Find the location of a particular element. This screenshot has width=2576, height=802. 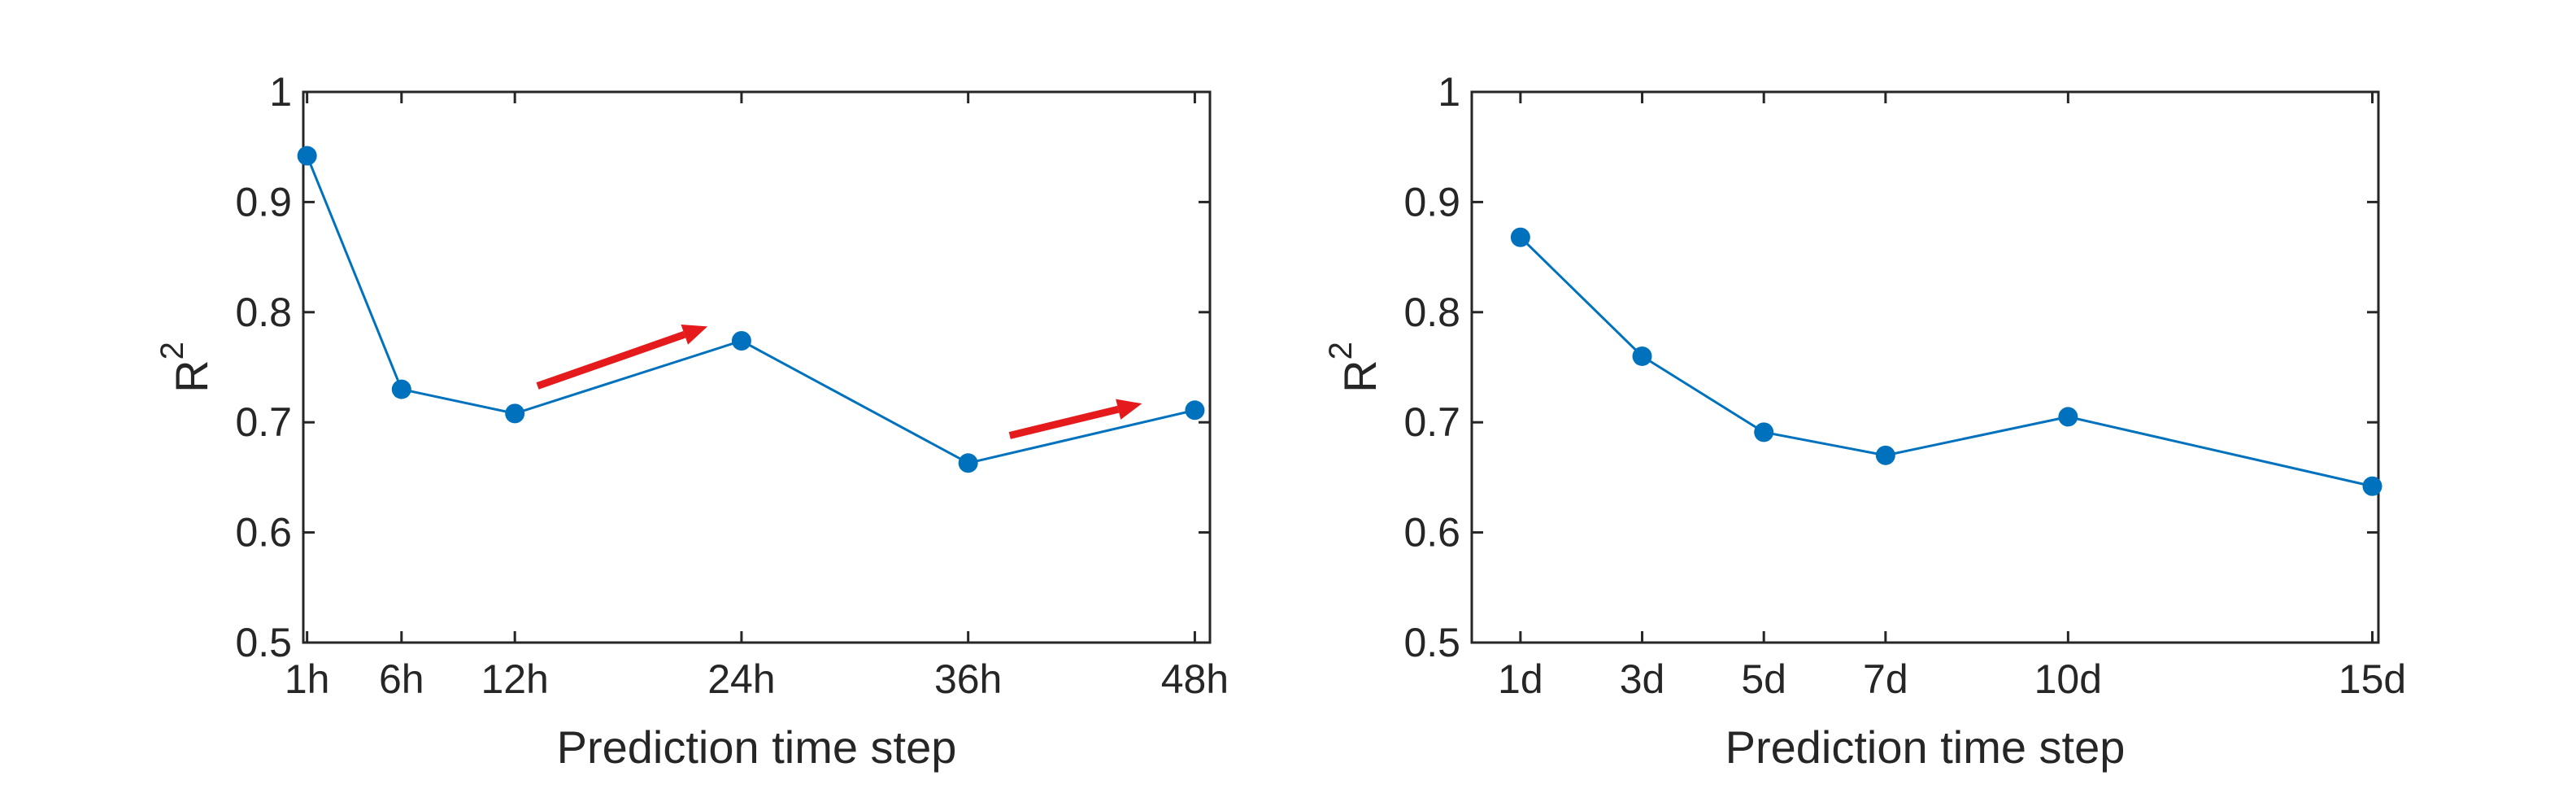

x-tick-label: 1d is located at coordinates (1521, 679).